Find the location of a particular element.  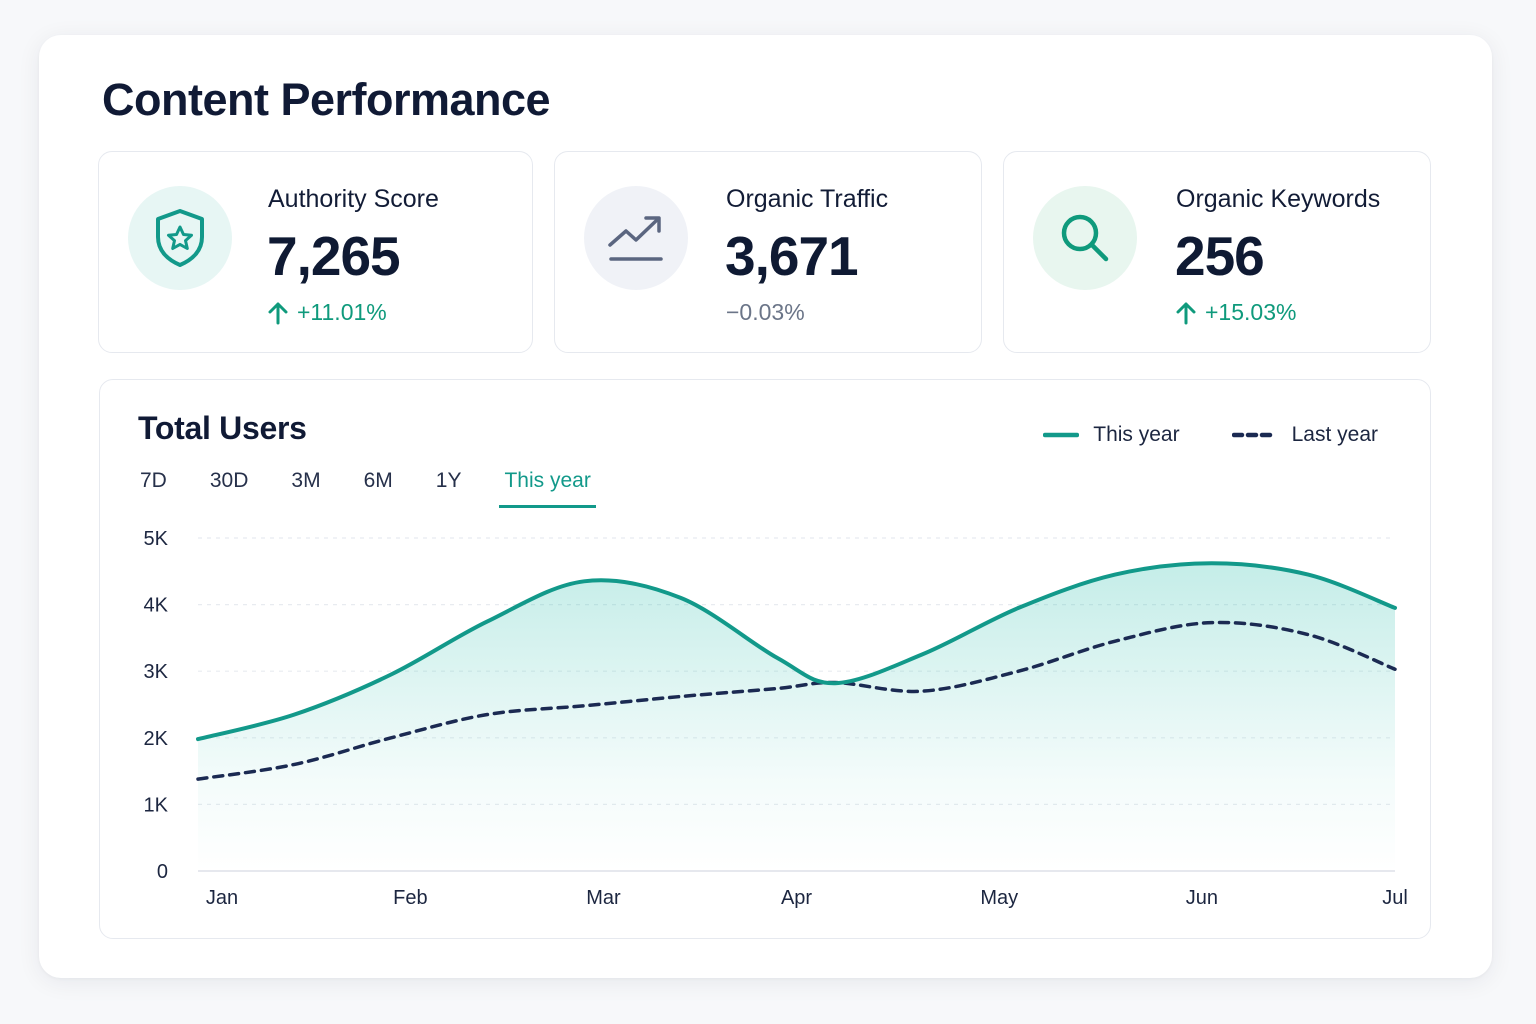

x-tick-label: Apr is located at coordinates (796, 898).